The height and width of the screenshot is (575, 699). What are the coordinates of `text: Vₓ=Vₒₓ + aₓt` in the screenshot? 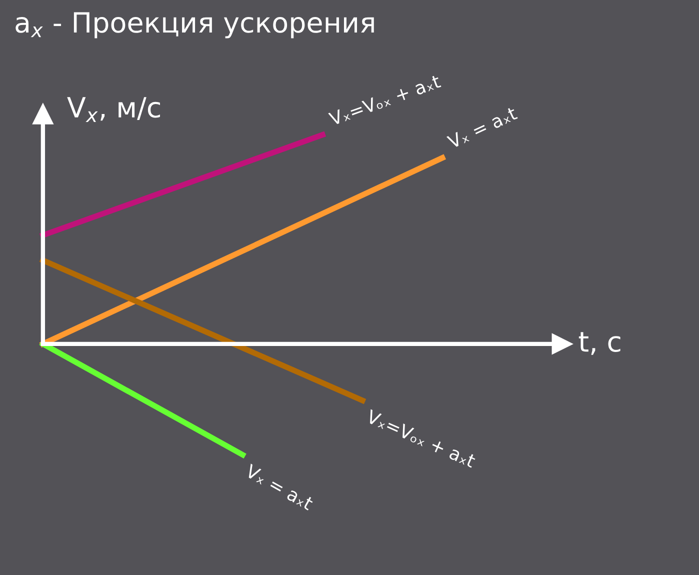 It's located at (385, 100).